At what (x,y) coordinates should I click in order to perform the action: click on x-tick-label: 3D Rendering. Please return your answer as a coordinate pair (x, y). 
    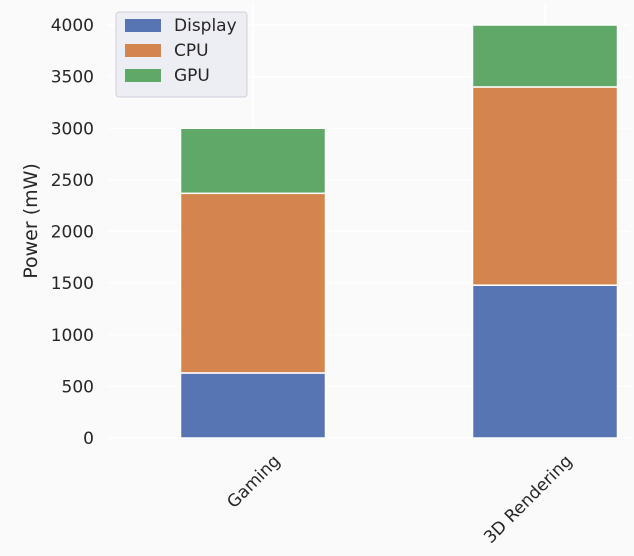
    Looking at the image, I should click on (528, 499).